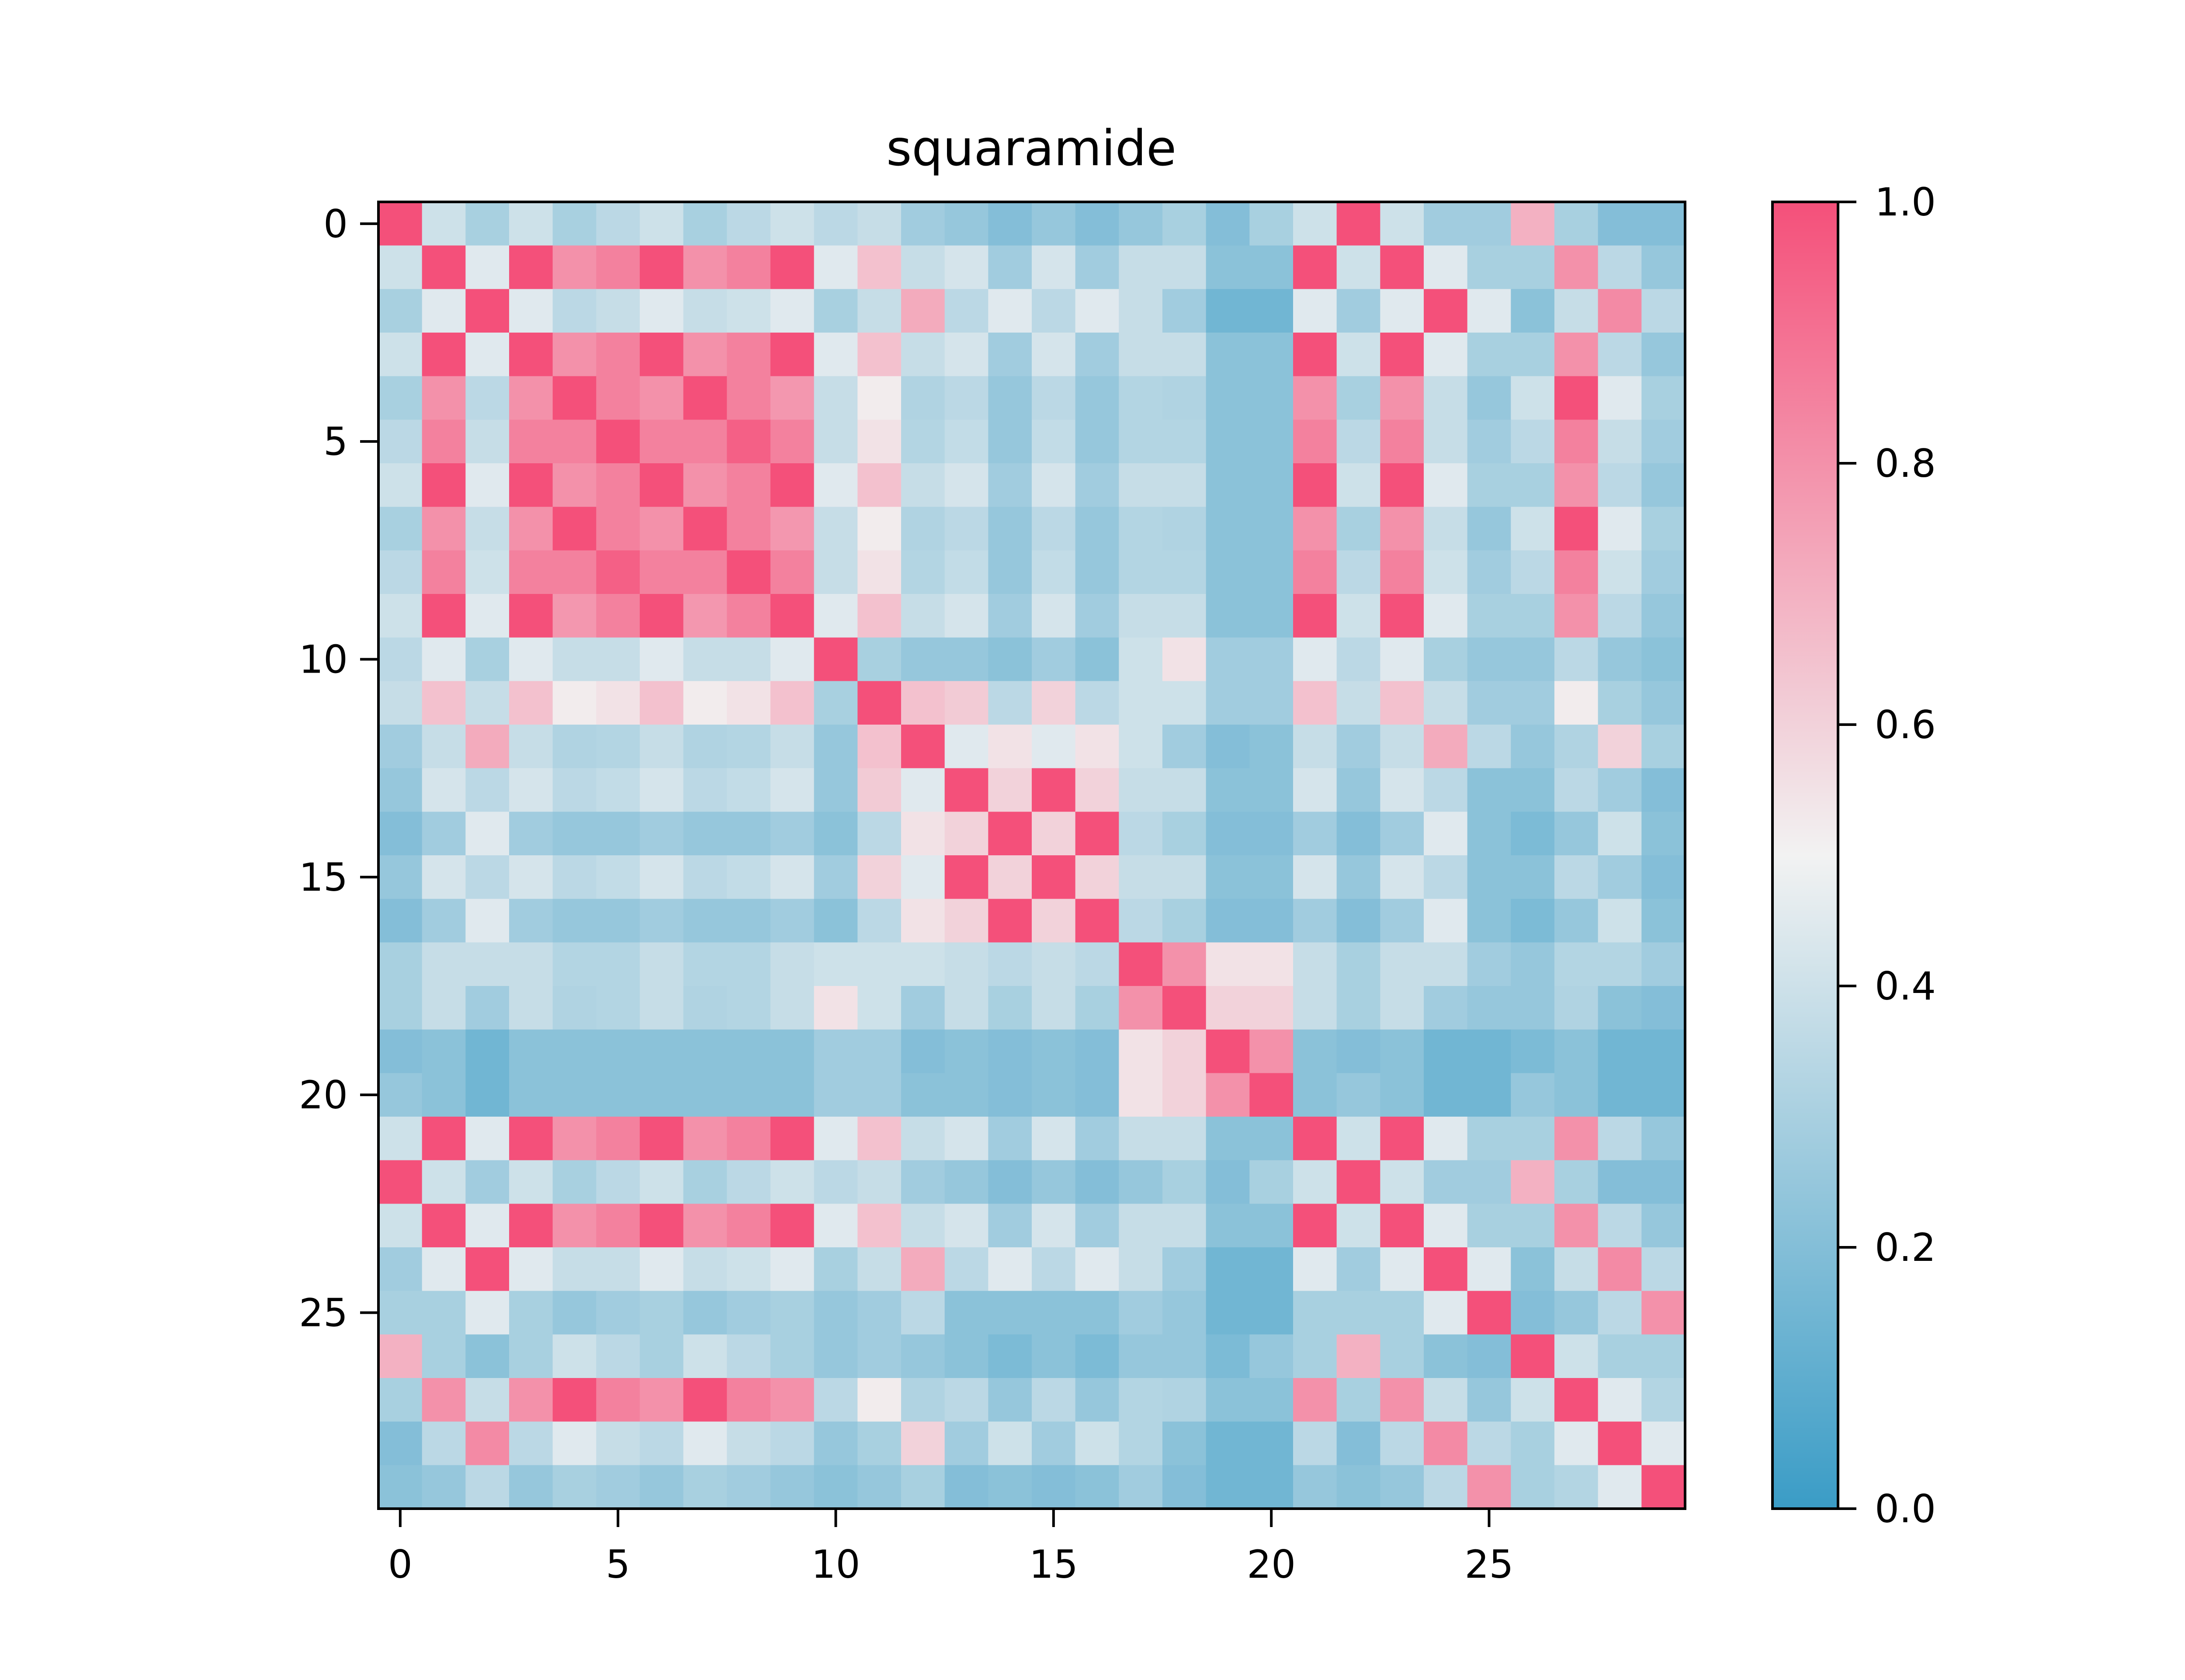 This screenshot has width=2185, height=1680. I want to click on y-tick-label: 20, so click(323, 1095).